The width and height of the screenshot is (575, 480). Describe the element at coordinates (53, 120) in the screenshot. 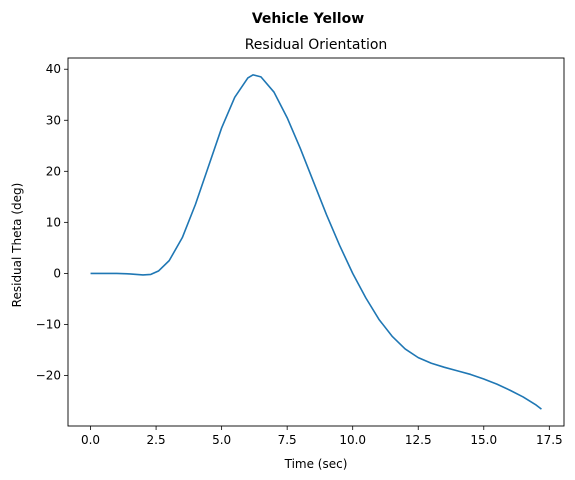

I see `y-tick-label: 30` at that location.